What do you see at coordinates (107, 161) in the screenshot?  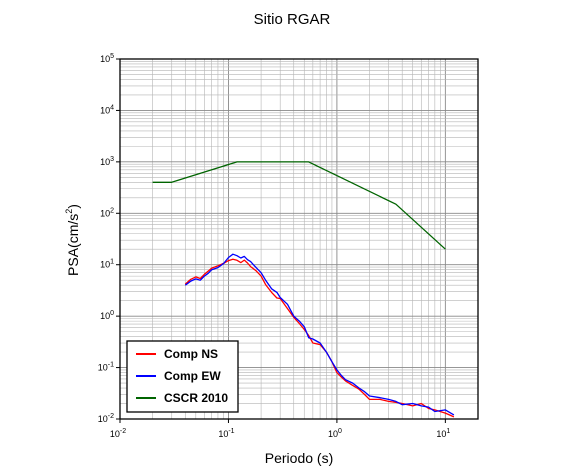 I see `y-tick-label: 10³` at bounding box center [107, 161].